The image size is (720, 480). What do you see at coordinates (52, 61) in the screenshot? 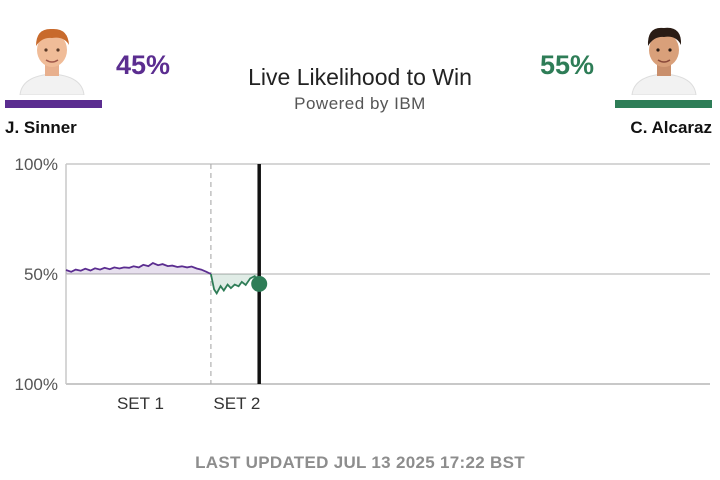
I see `player-avatar-sinner` at bounding box center [52, 61].